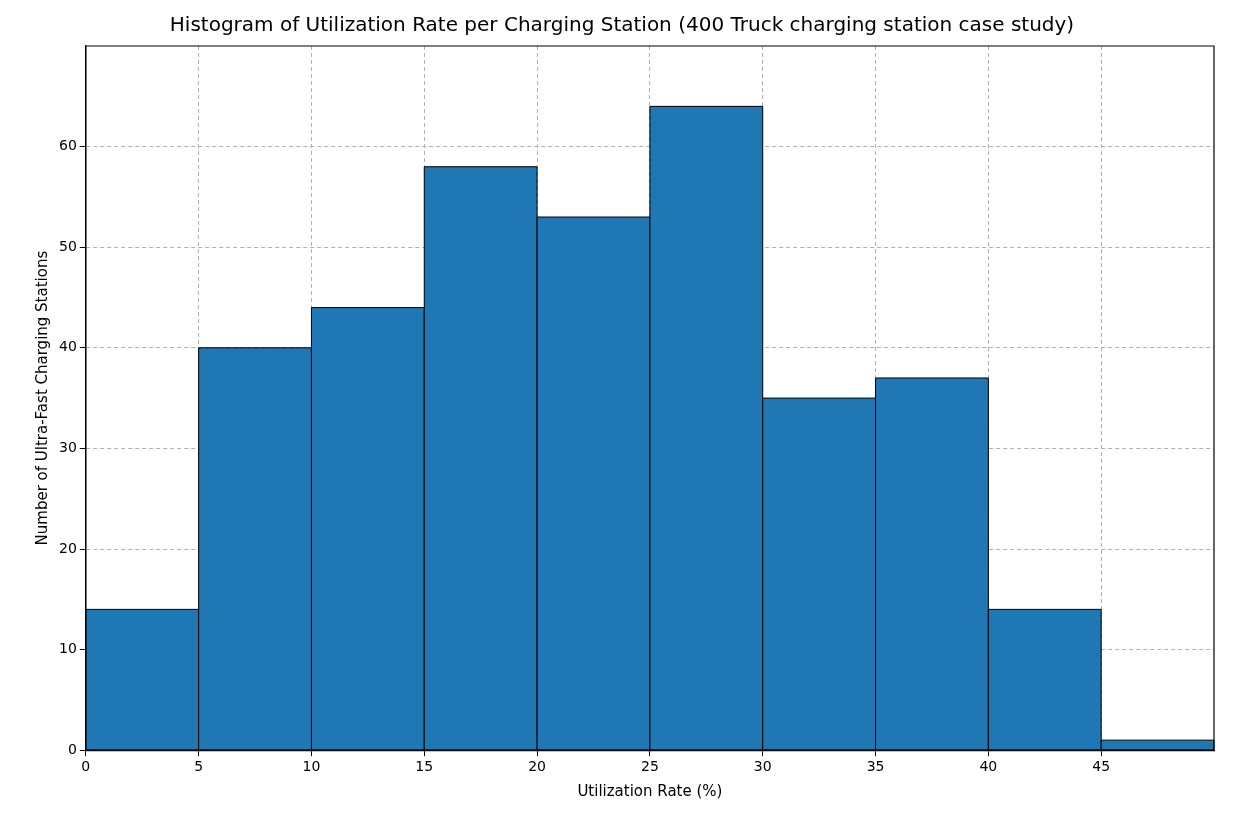  Describe the element at coordinates (762, 766) in the screenshot. I see `x-tick-label: 30` at that location.